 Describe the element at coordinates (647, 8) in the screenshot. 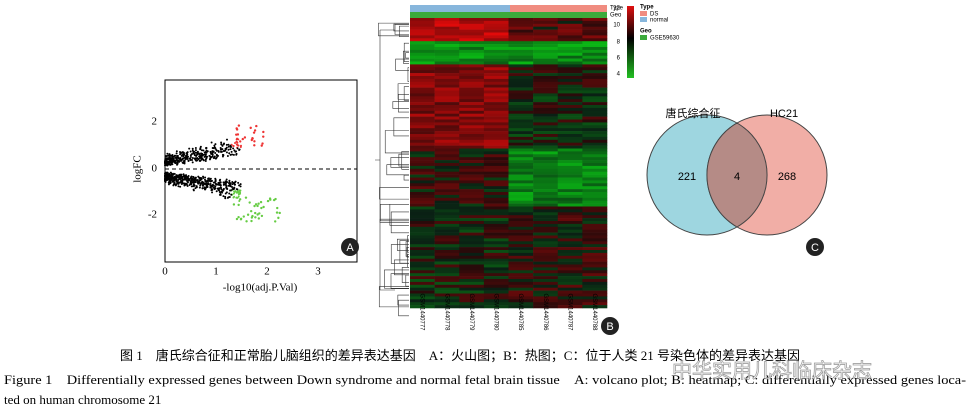

I see `legend-title: Type` at that location.